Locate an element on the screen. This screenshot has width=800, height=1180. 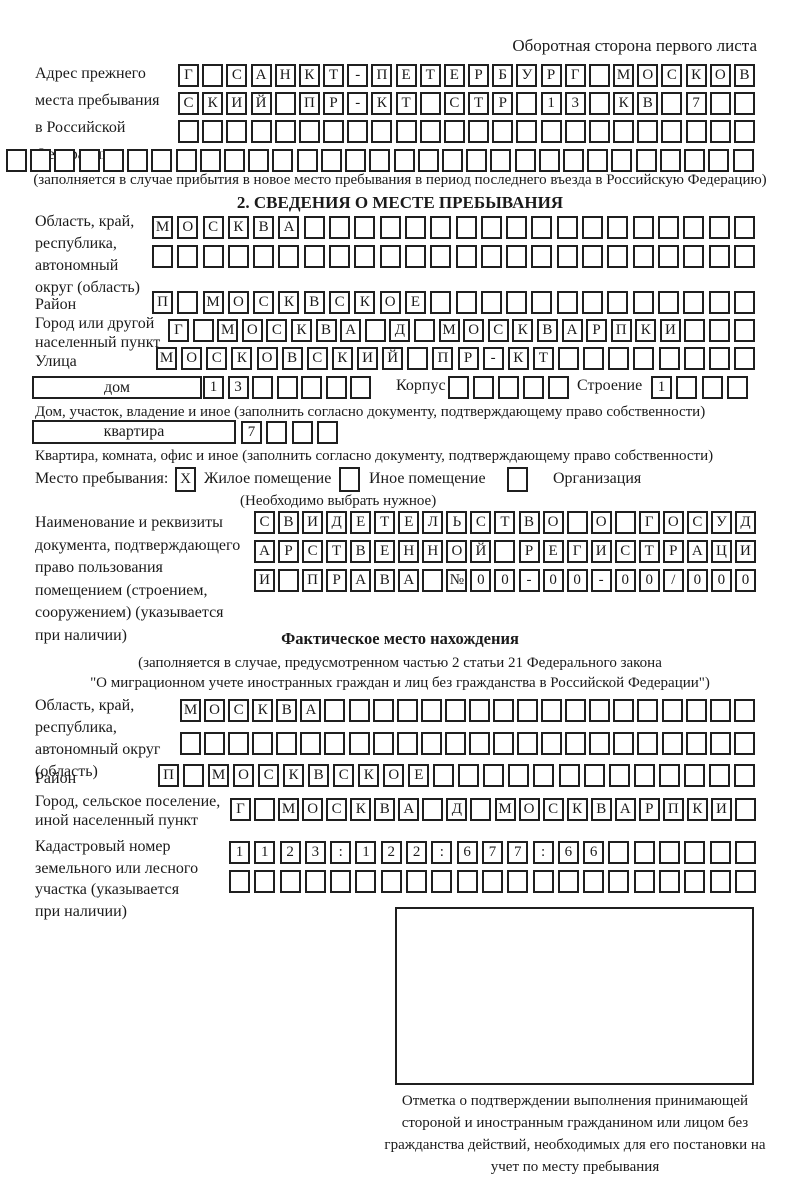
char-cell: : is located at coordinates (442, 852).